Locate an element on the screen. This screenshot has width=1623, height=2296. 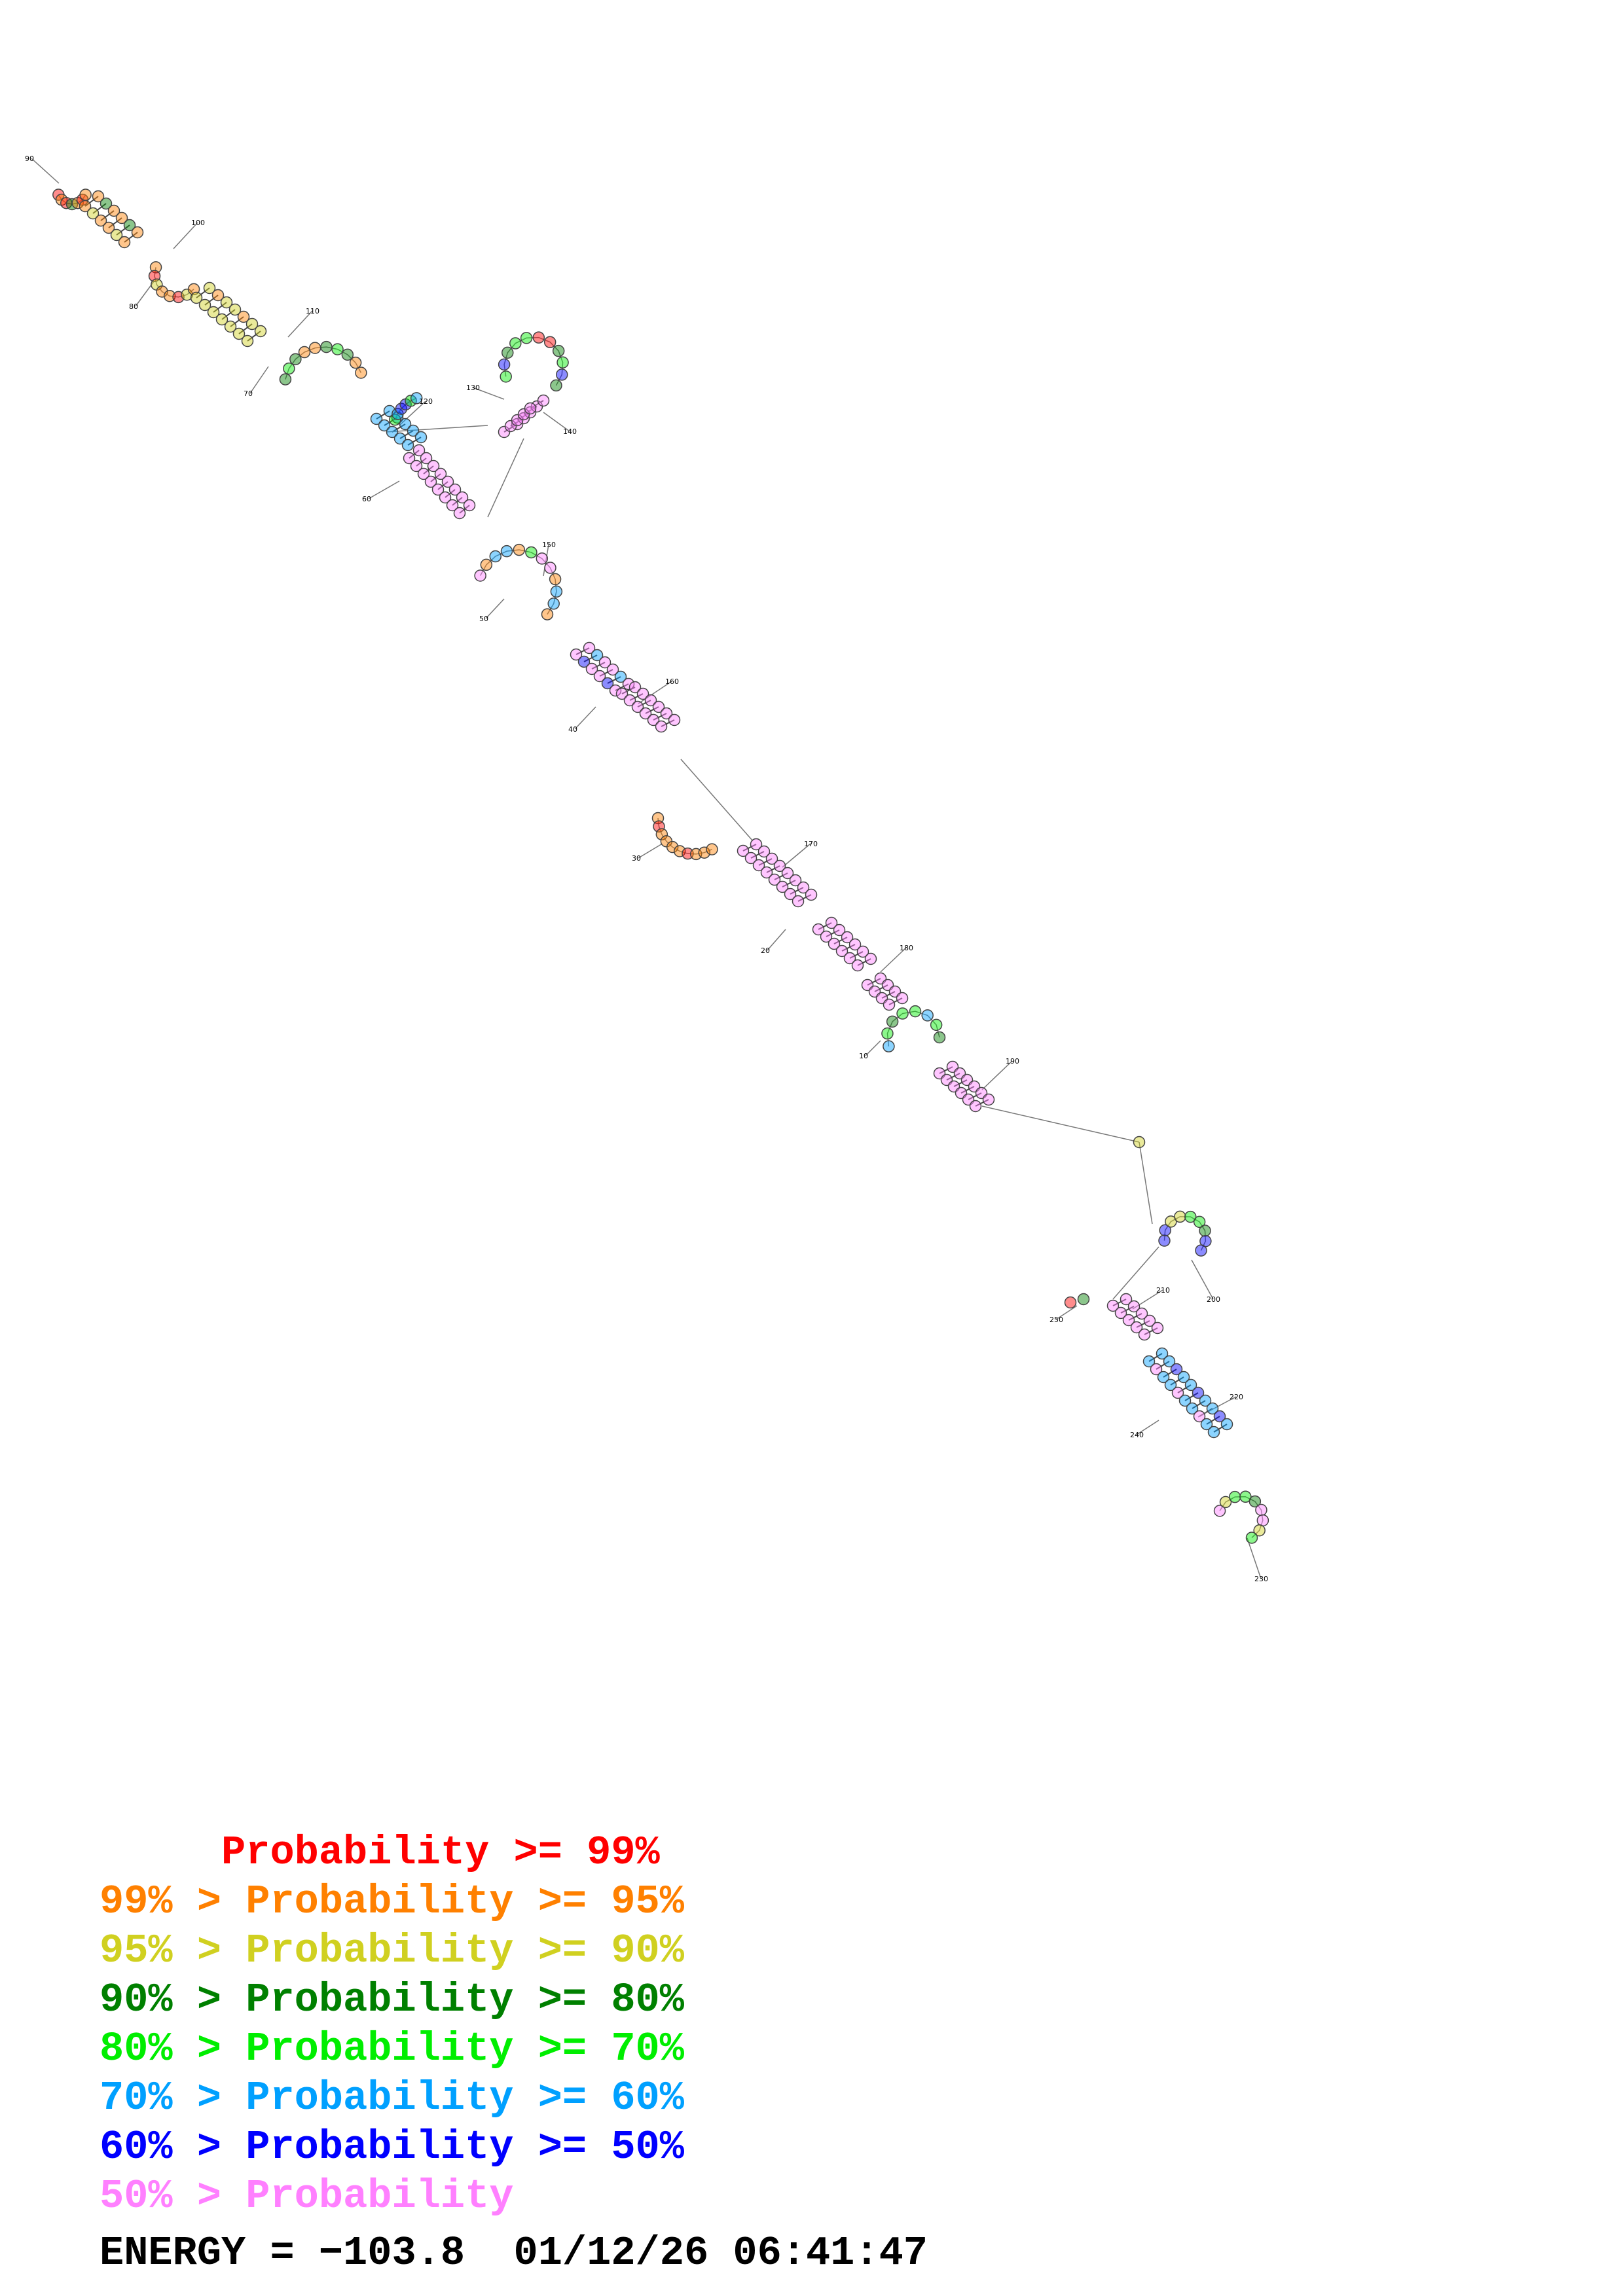
position-label: 130 is located at coordinates (473, 388).